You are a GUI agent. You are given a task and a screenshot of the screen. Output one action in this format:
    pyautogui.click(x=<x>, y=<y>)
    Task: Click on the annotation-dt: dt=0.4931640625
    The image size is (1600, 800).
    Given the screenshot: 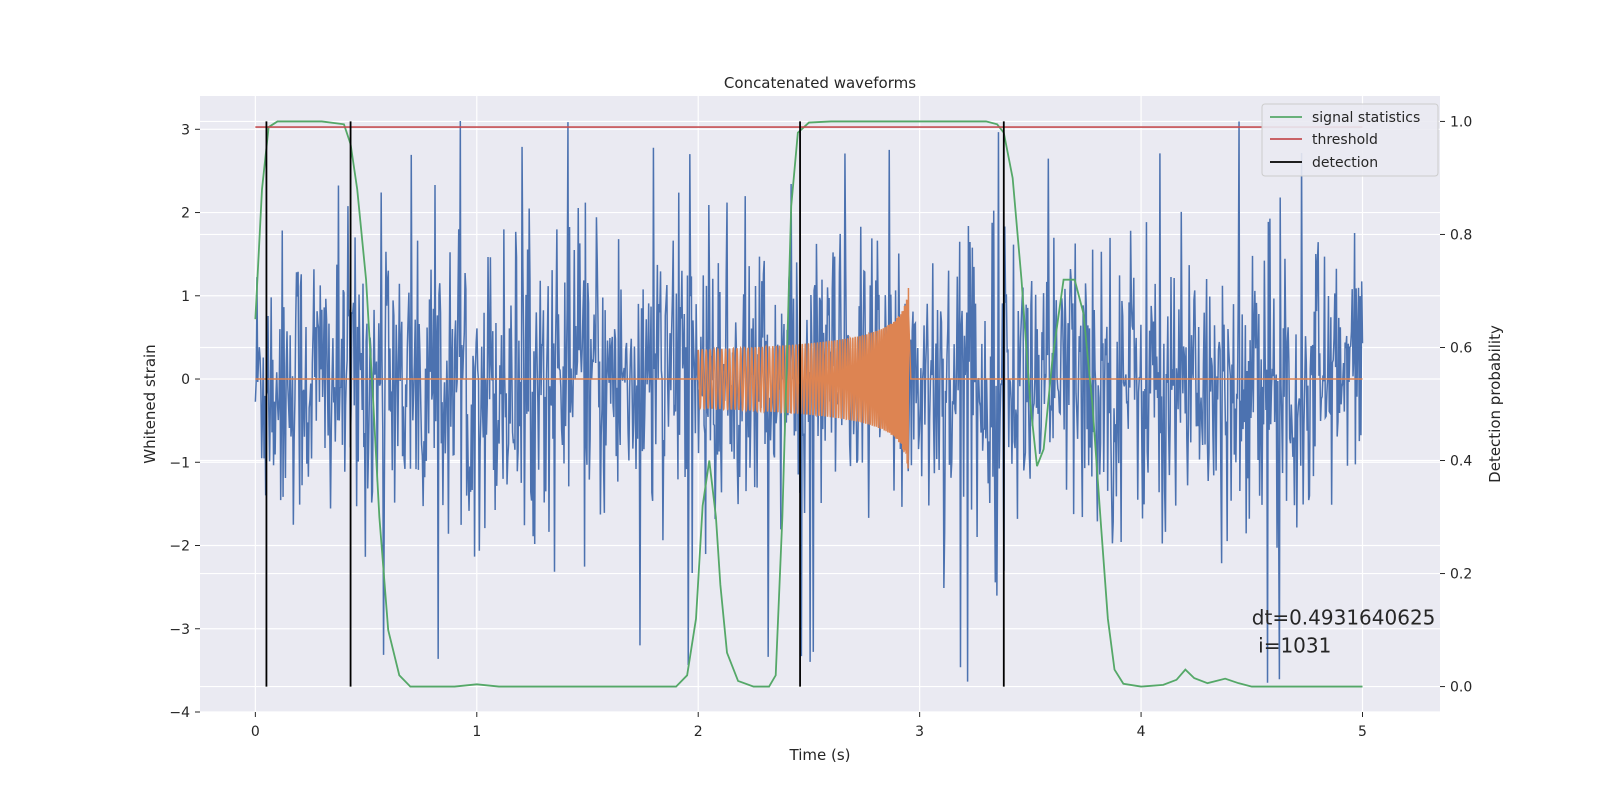 What is the action you would take?
    pyautogui.click(x=1344, y=617)
    